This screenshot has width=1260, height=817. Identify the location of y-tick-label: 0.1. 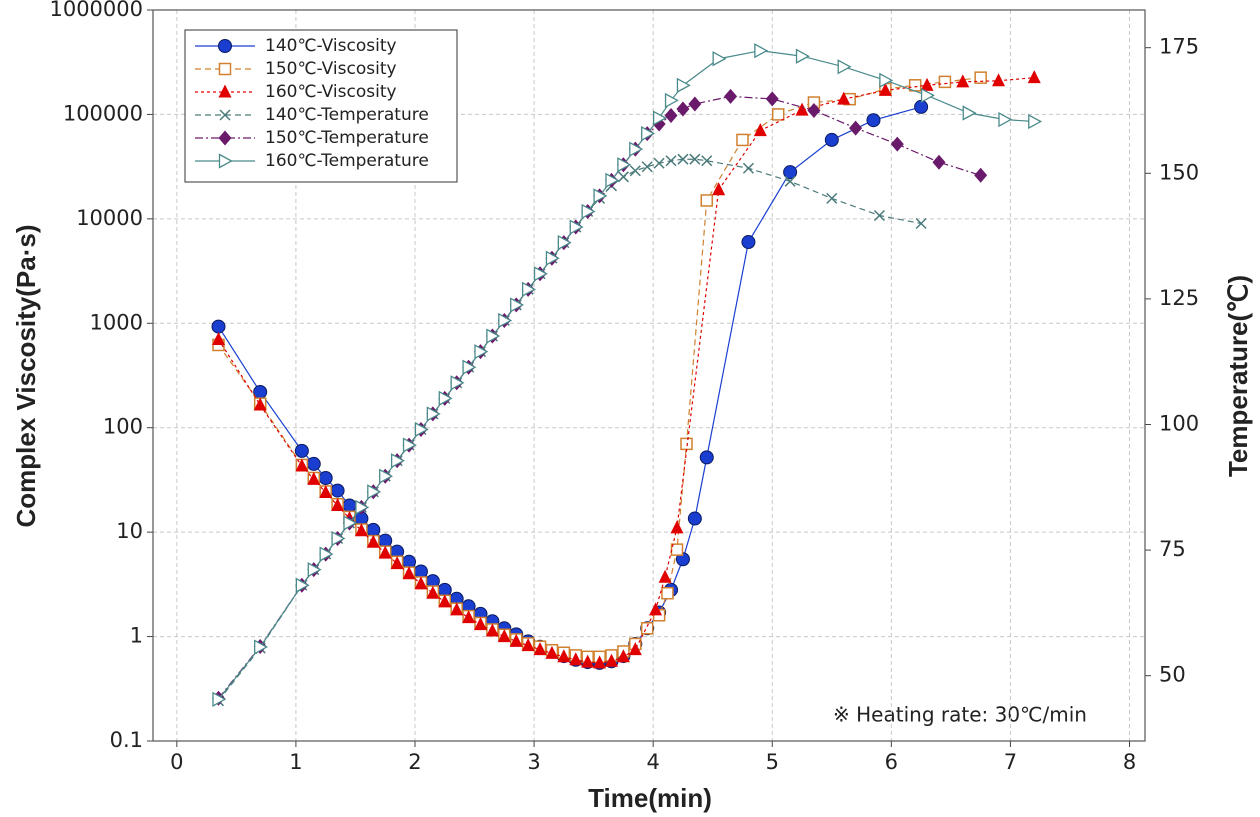
(126, 740).